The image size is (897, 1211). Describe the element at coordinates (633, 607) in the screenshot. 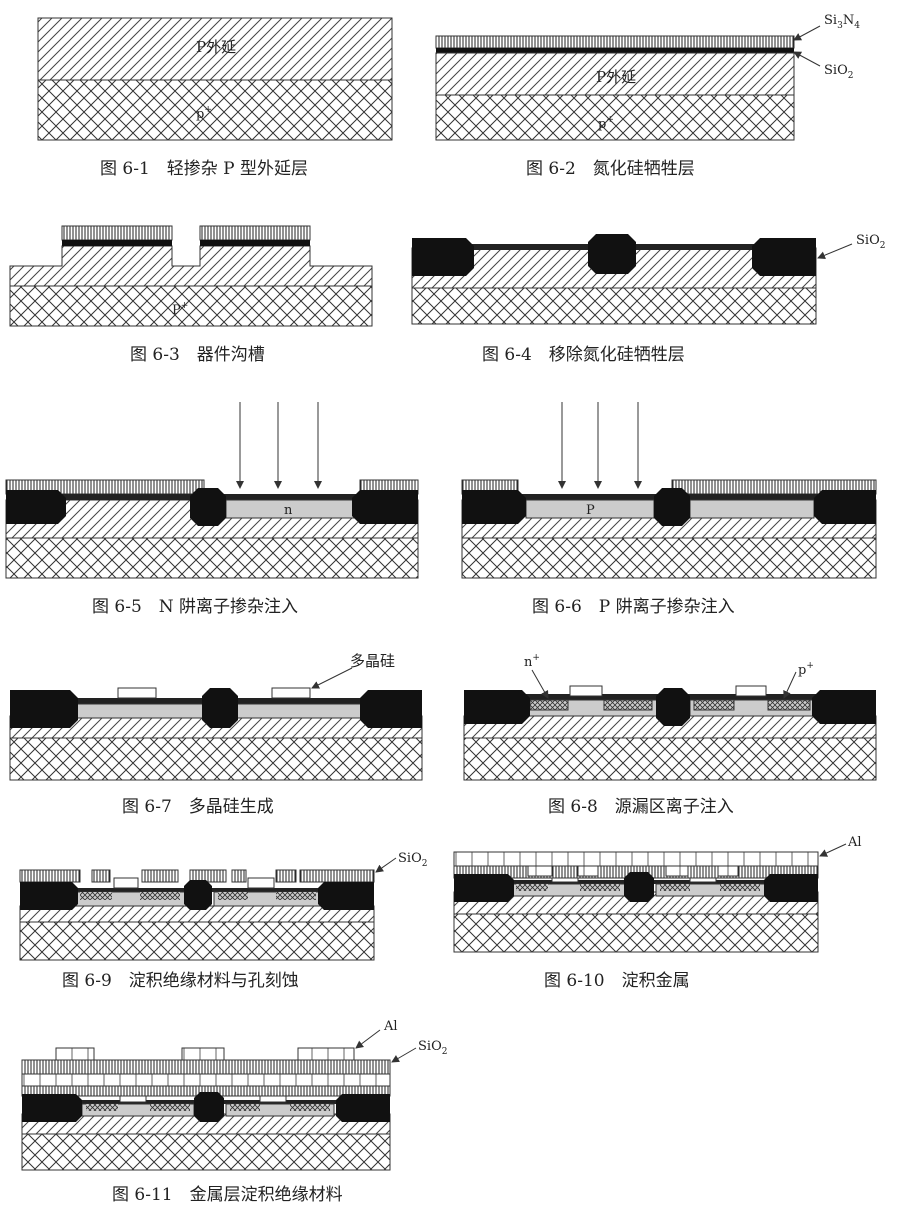

I see `caption-6-6: 图 6-6 P 阱离子掺杂注入` at that location.